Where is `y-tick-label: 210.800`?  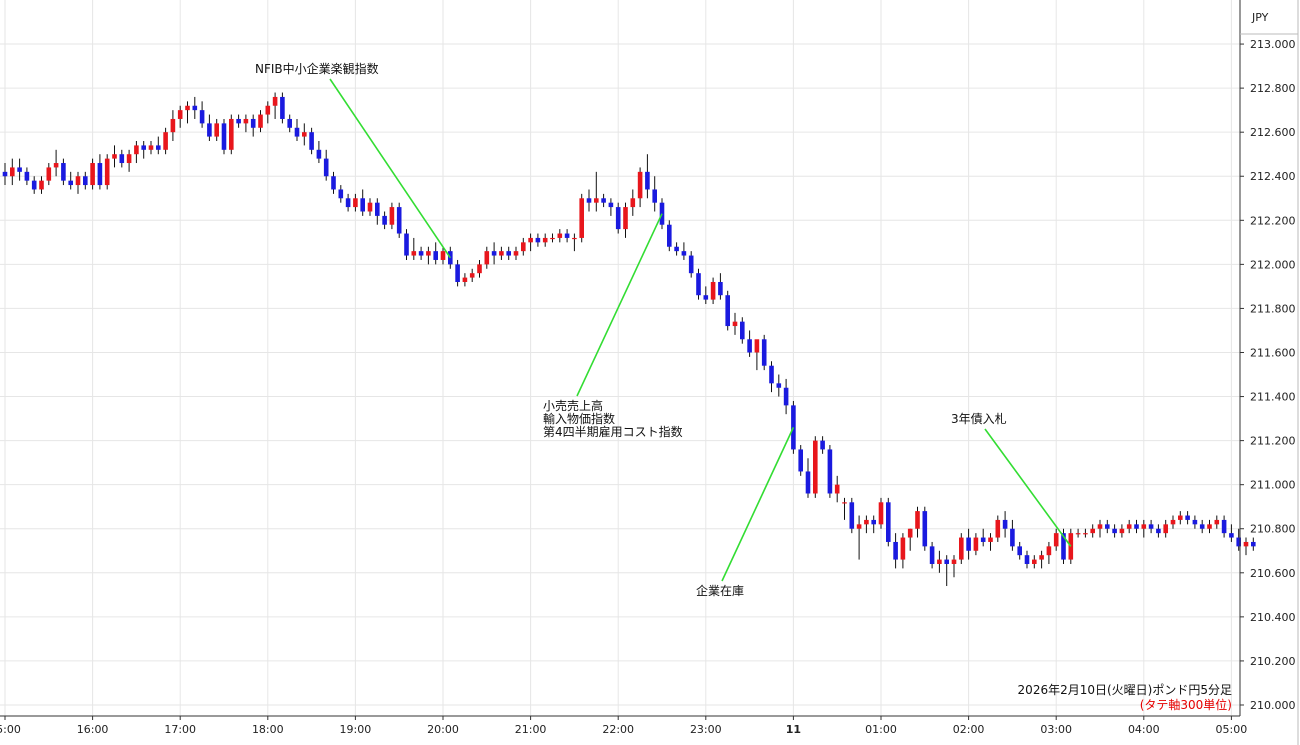 y-tick-label: 210.800 is located at coordinates (1273, 529).